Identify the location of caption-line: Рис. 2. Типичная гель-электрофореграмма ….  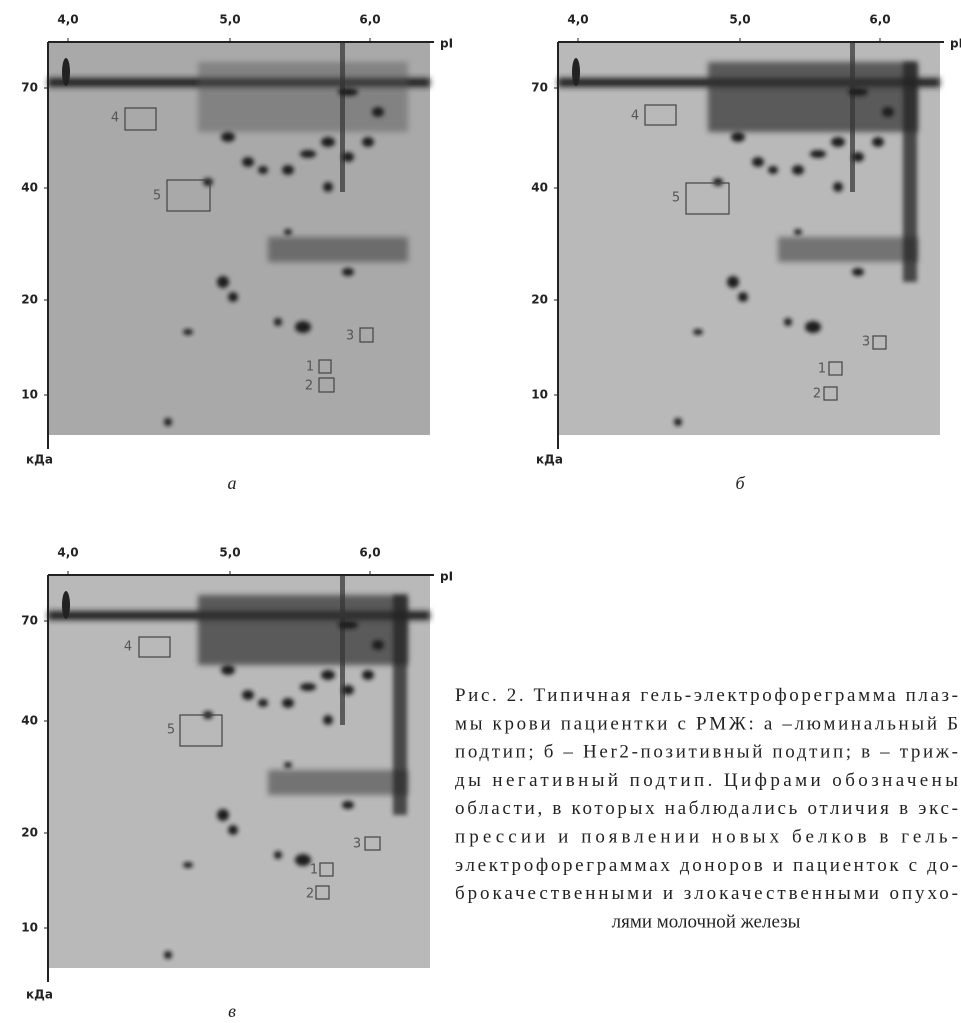
(706, 695).